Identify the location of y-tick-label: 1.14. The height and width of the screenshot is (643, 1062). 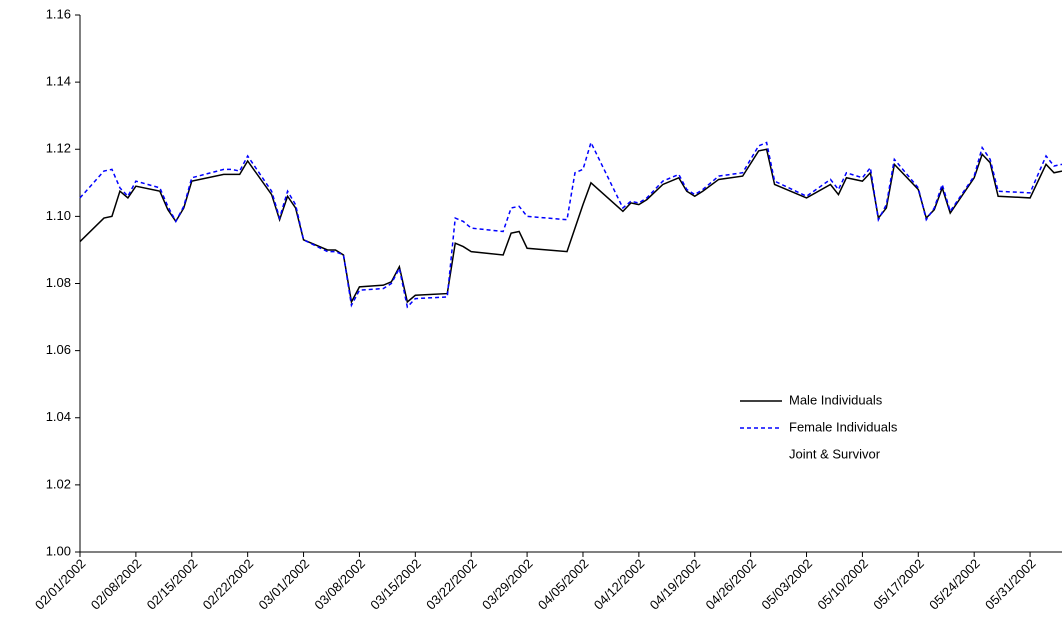
(58, 81).